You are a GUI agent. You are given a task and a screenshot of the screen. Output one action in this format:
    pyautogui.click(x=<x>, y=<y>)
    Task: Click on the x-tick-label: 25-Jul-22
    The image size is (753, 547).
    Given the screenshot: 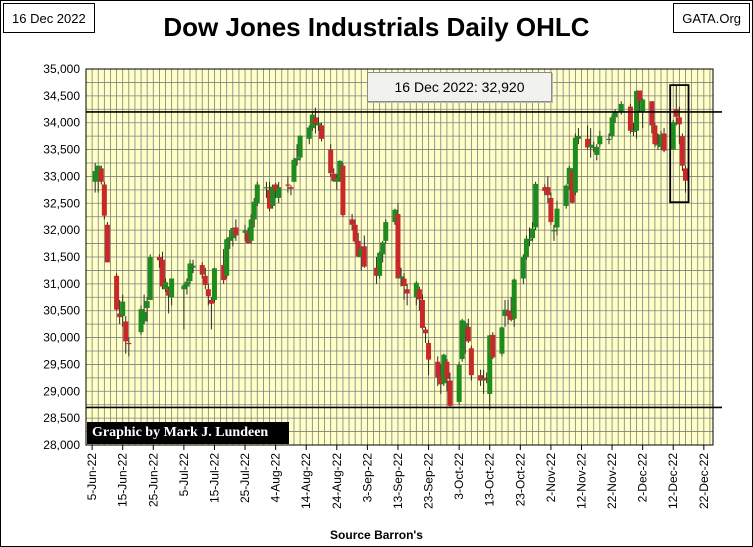 What is the action you would take?
    pyautogui.click(x=245, y=478)
    